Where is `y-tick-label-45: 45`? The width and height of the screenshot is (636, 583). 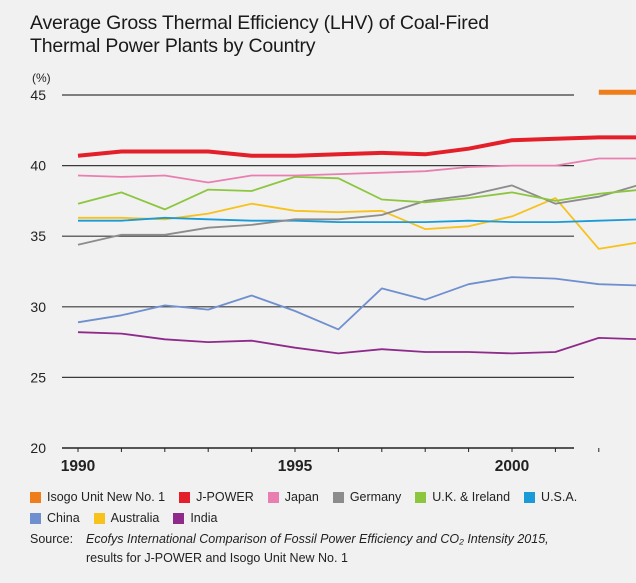 y-tick-label-45: 45 is located at coordinates (38, 95).